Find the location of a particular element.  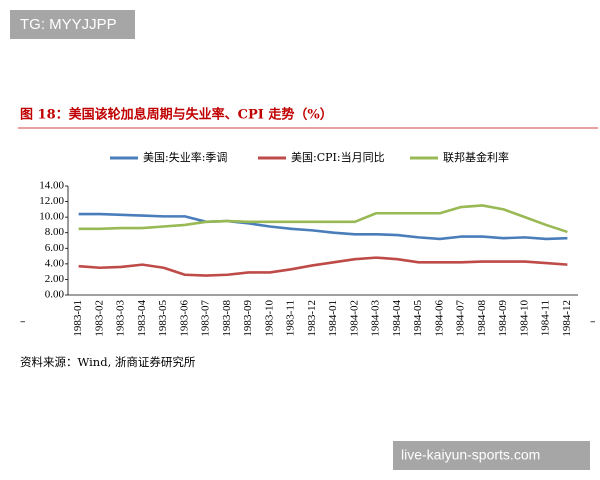

y-tick-label: 4.00 is located at coordinates (55, 263).